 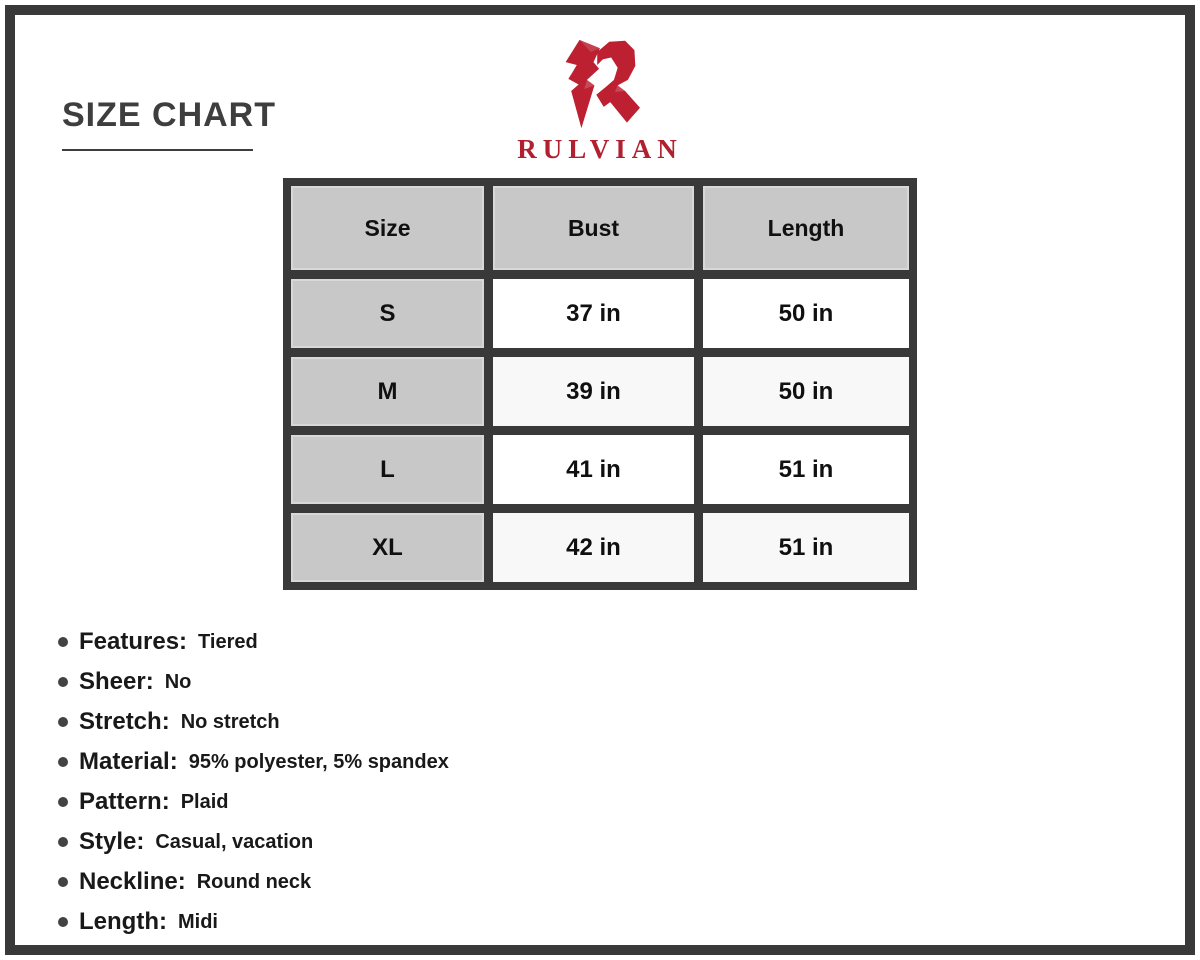 I want to click on table-cell-m-size: M, so click(x=387, y=391).